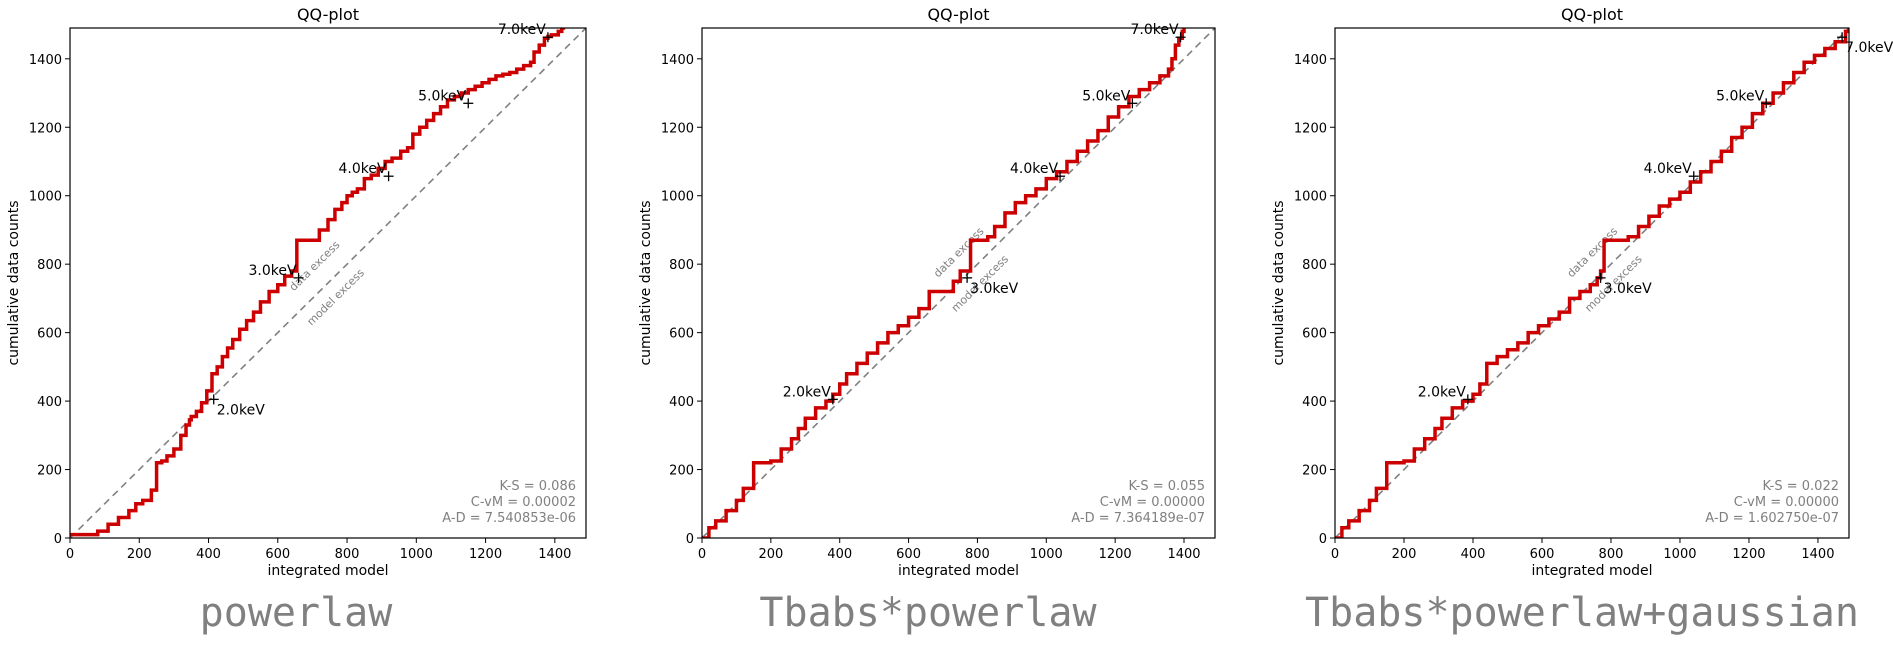 This screenshot has height=662, width=1893. I want to click on panel-caption-1: powerlaw, so click(296, 613).